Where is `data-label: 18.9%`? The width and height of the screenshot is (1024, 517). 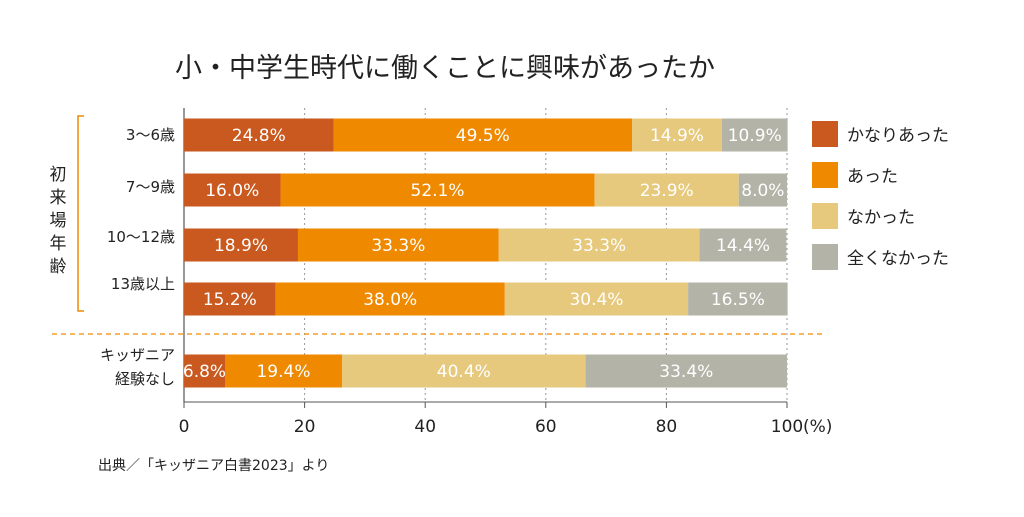 data-label: 18.9% is located at coordinates (241, 246).